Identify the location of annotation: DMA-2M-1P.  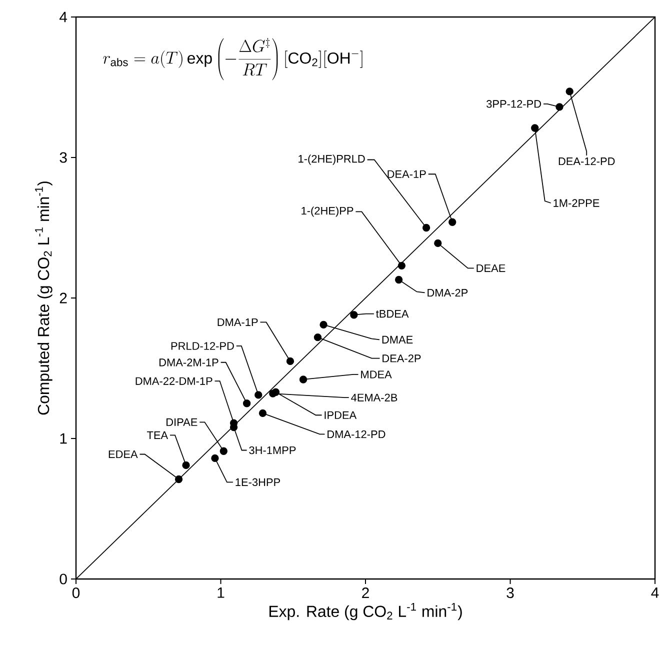
(188, 362).